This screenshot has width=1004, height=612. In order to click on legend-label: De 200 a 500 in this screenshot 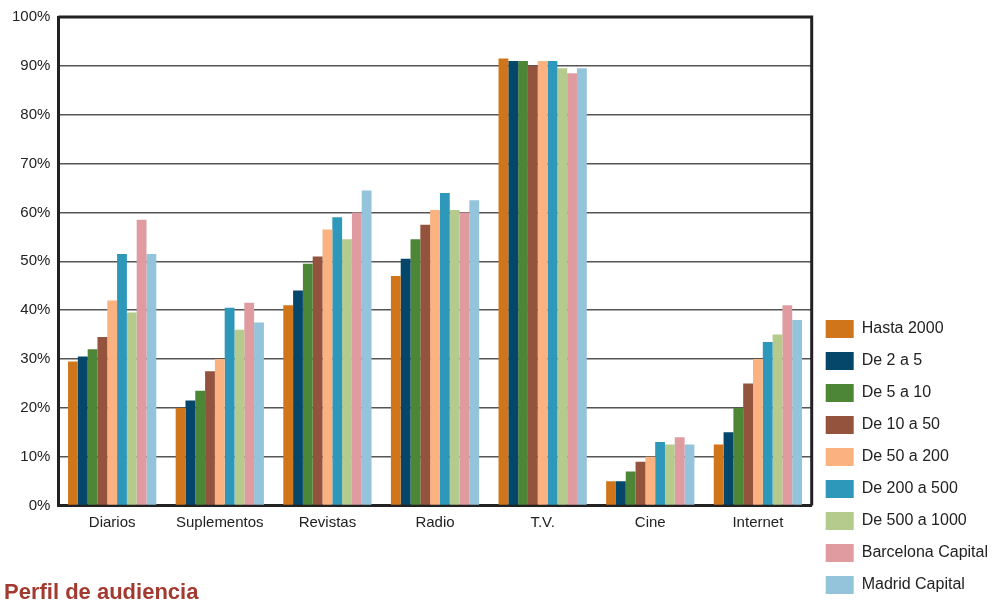, I will do `click(909, 488)`.